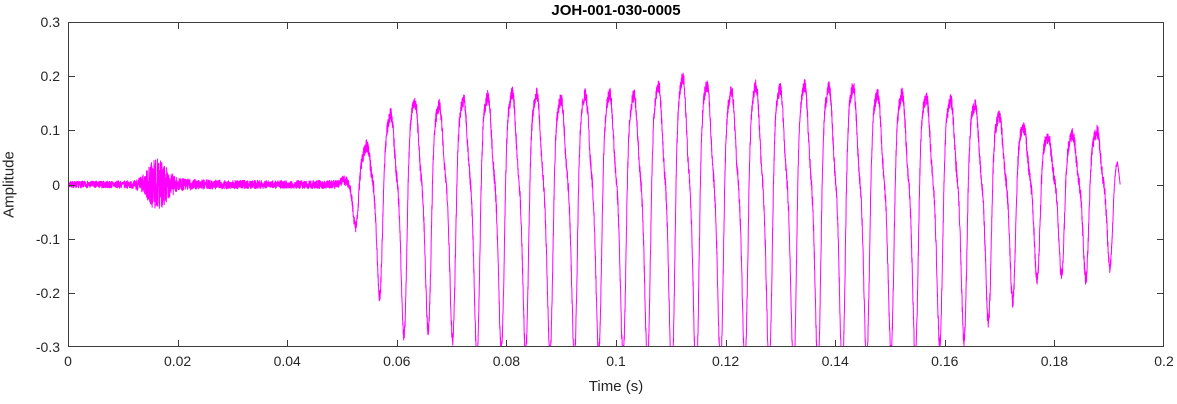 This screenshot has height=404, width=1177. I want to click on x-tick-label: 0.18, so click(1054, 361).